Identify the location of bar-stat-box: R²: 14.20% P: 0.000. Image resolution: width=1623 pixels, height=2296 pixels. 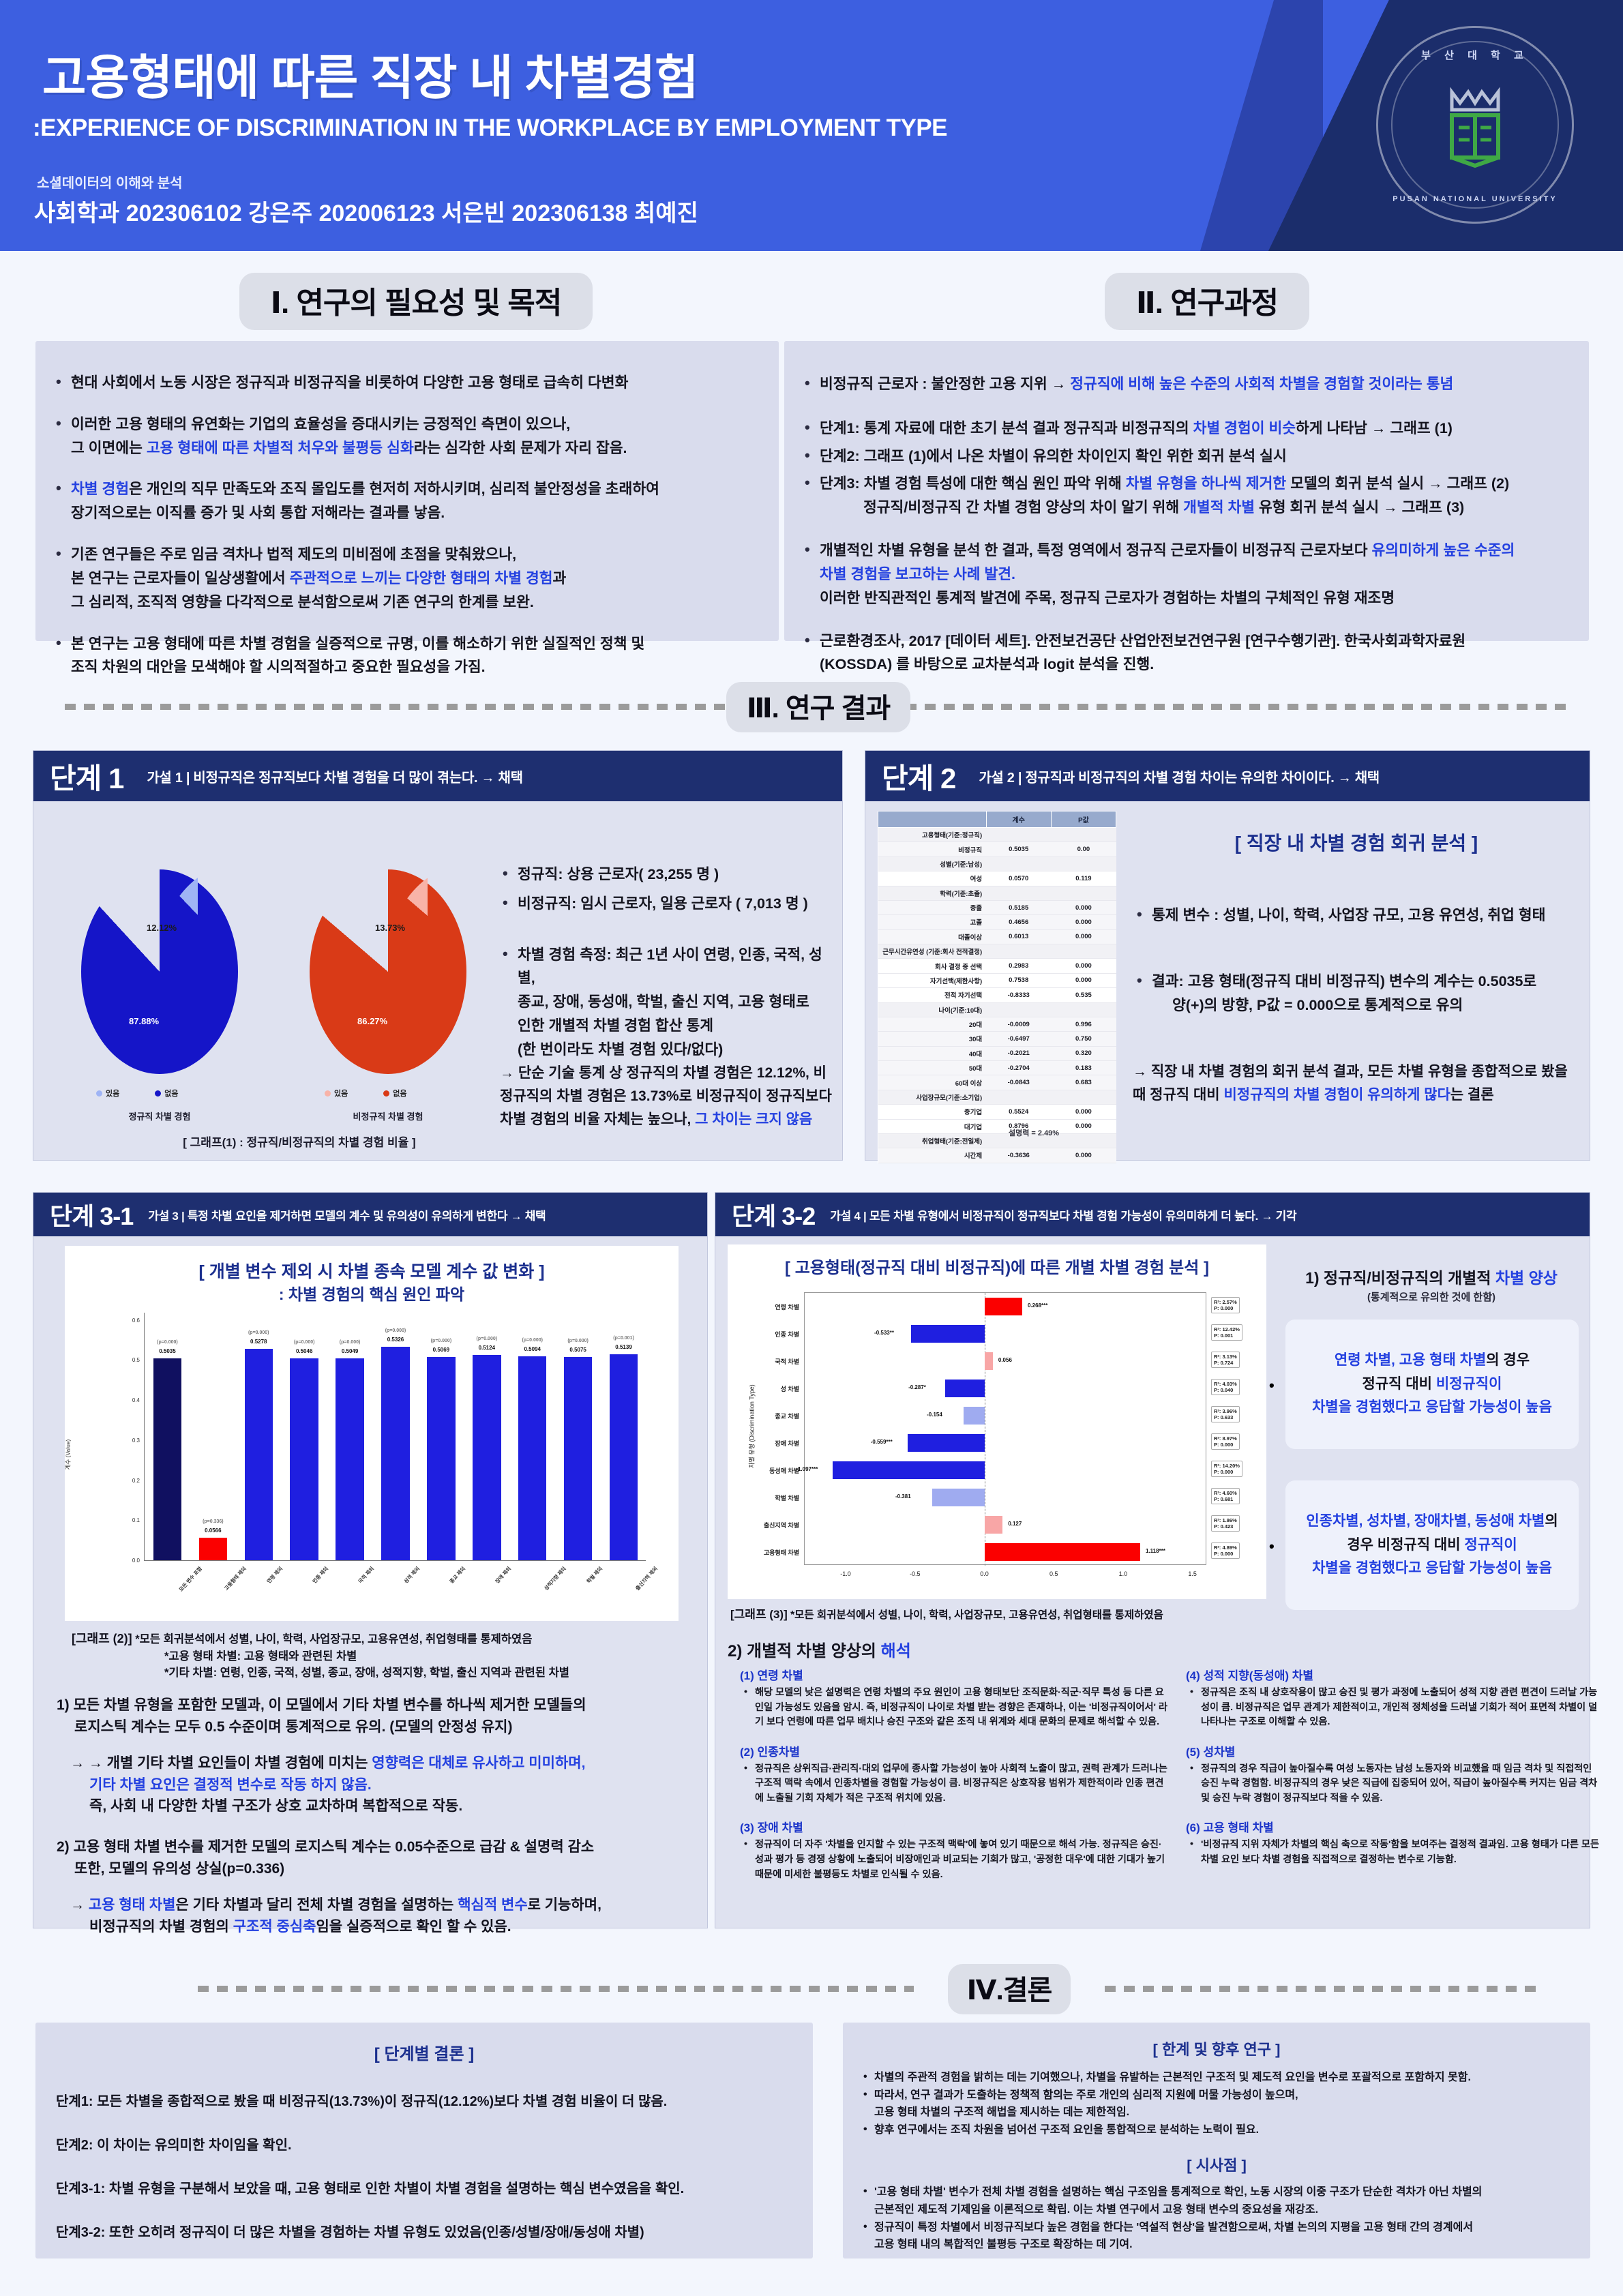
(1226, 1469).